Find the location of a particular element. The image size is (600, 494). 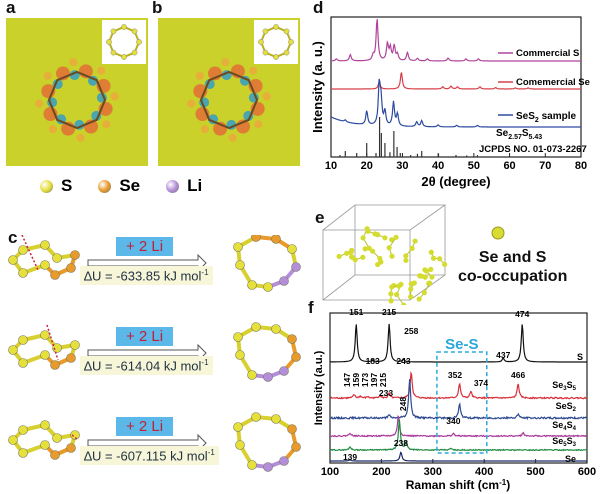

energy-change-label: ∆U = -614.04 kJ mol-1 is located at coordinates (146, 366).